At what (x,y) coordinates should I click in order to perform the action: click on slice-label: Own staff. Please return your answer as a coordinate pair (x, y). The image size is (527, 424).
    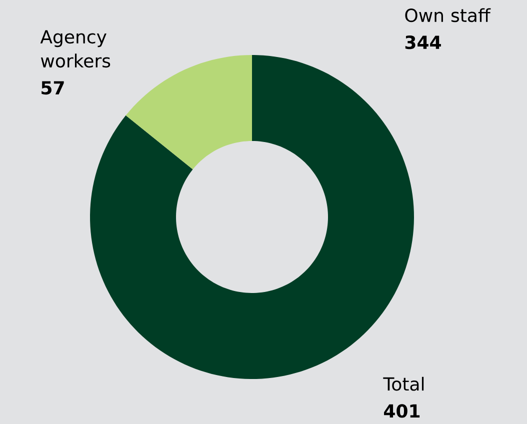
    Looking at the image, I should click on (448, 15).